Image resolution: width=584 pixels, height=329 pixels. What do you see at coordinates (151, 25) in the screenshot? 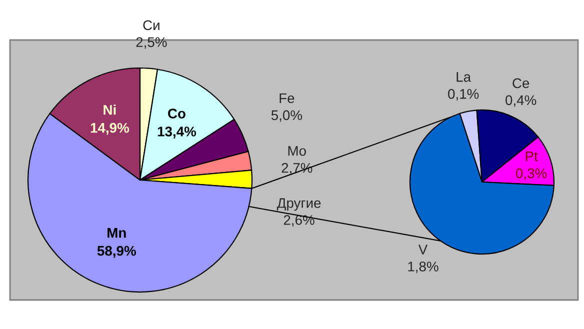
I see `slice-label: Си` at bounding box center [151, 25].